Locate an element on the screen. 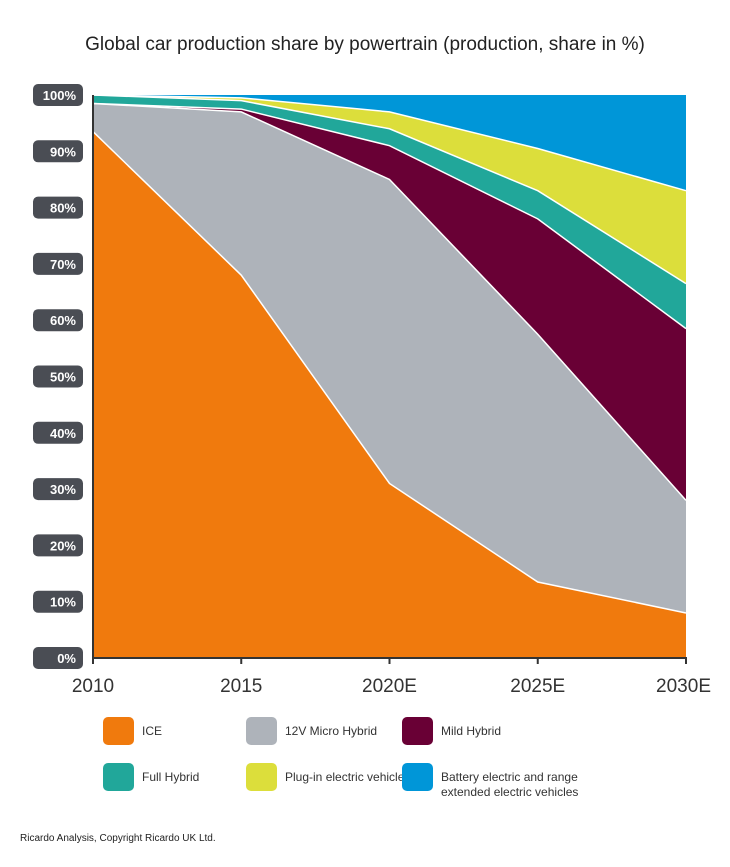 The height and width of the screenshot is (867, 730). y-tick-label-100-pct: 100% is located at coordinates (58, 95).